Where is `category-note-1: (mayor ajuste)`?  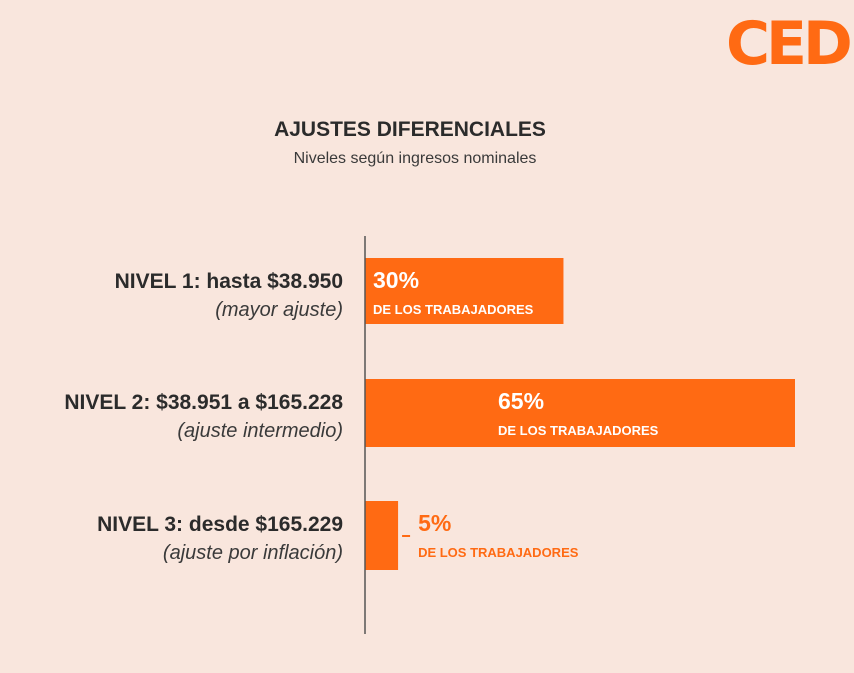 category-note-1: (mayor ajuste) is located at coordinates (279, 310).